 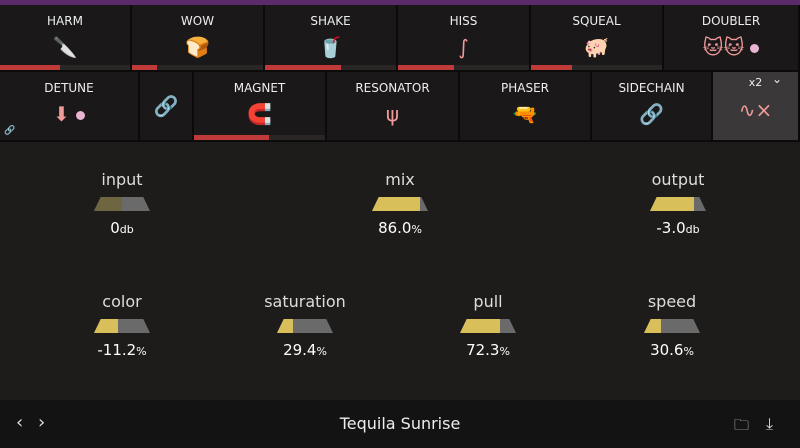 What do you see at coordinates (122, 350) in the screenshot?
I see `knob-value: -11.2%` at bounding box center [122, 350].